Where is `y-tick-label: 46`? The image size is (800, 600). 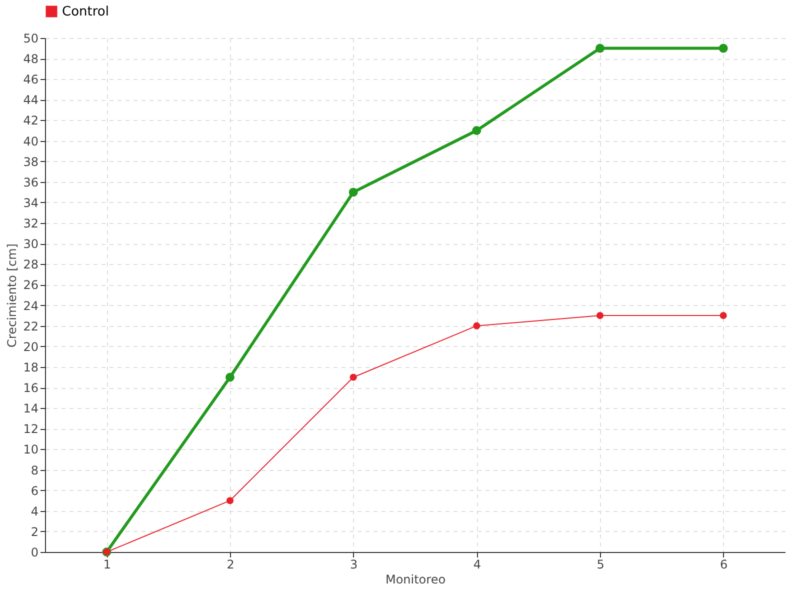 y-tick-label: 46 is located at coordinates (30, 79).